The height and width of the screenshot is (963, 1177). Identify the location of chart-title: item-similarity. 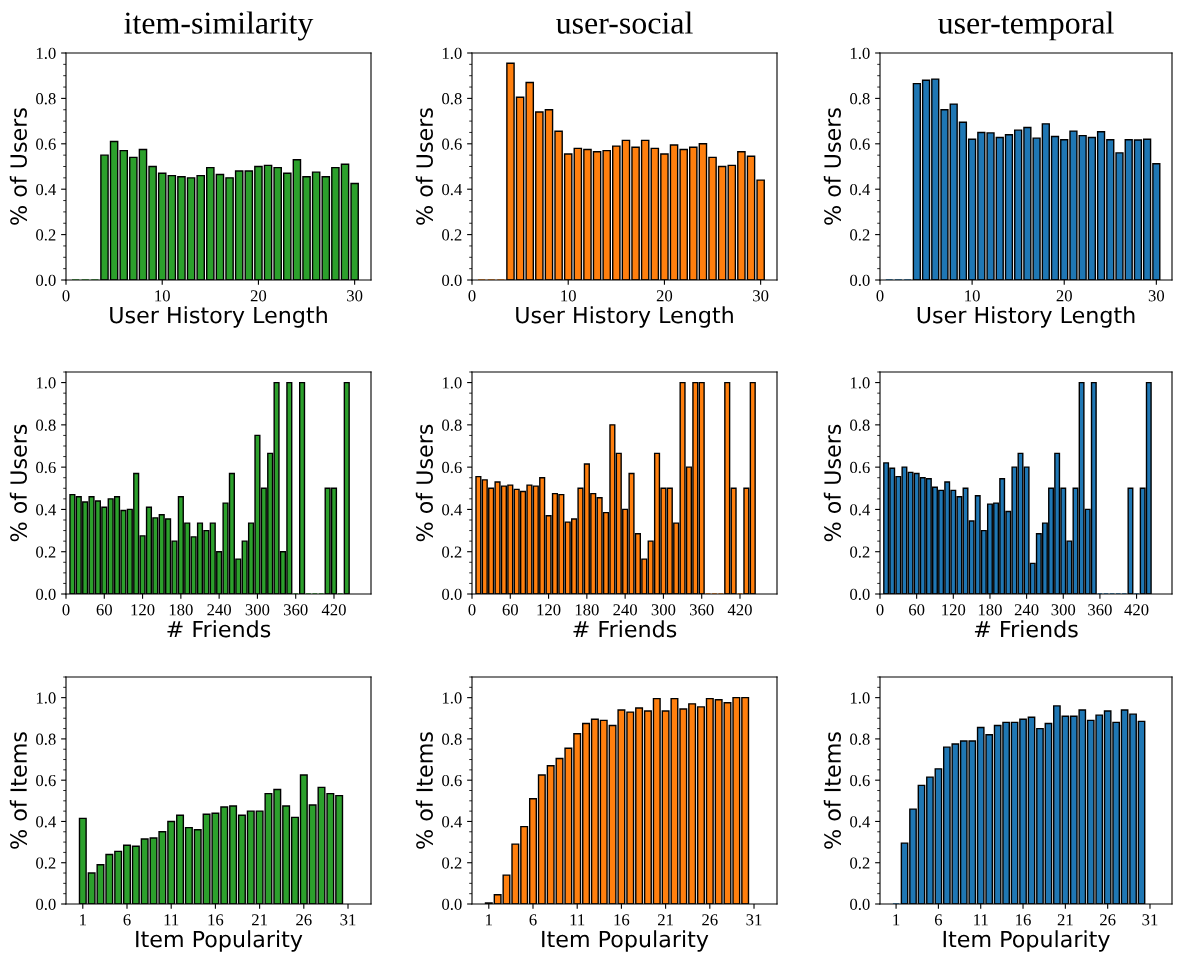
(219, 26).